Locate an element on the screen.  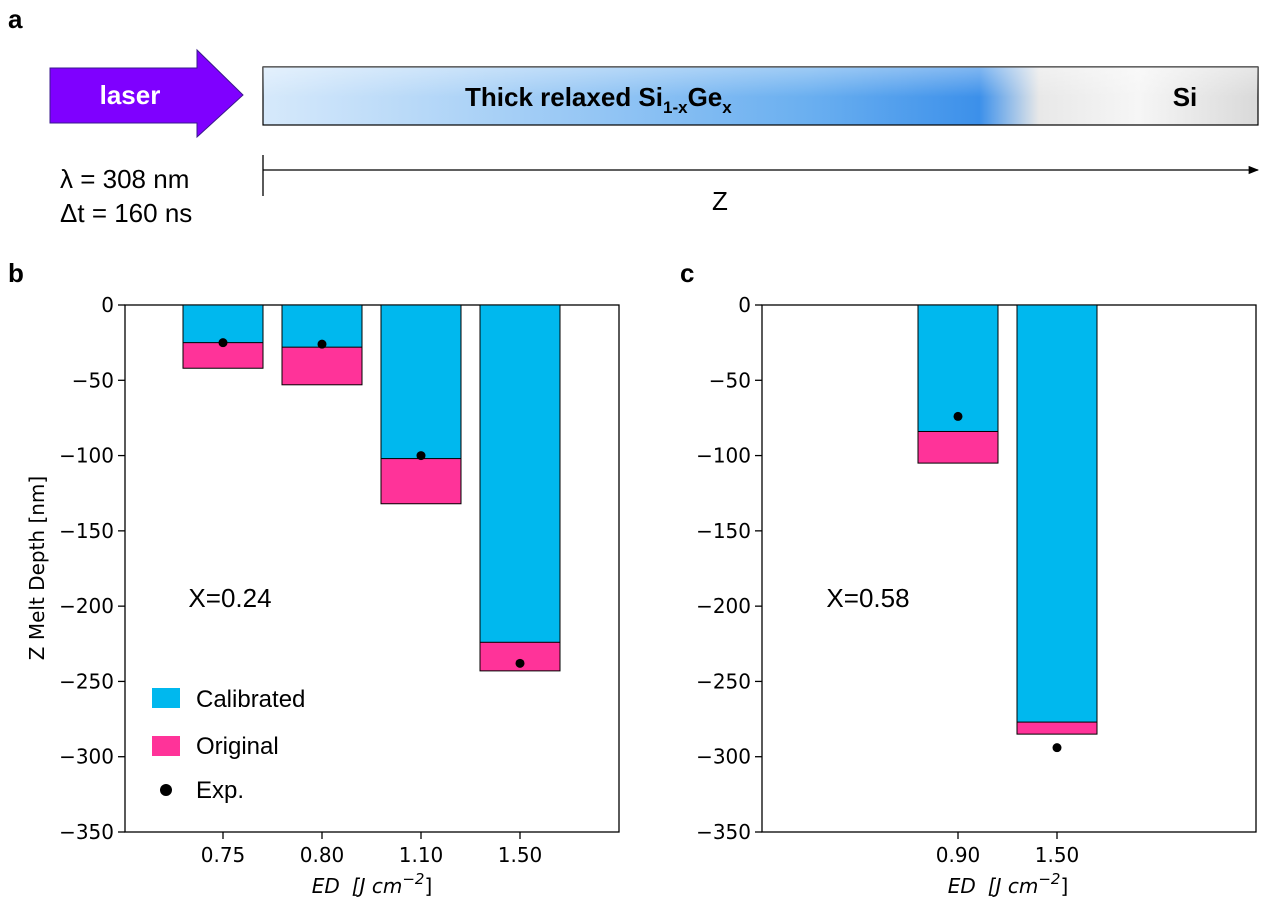
si-layer-label: Si is located at coordinates (1185, 97).